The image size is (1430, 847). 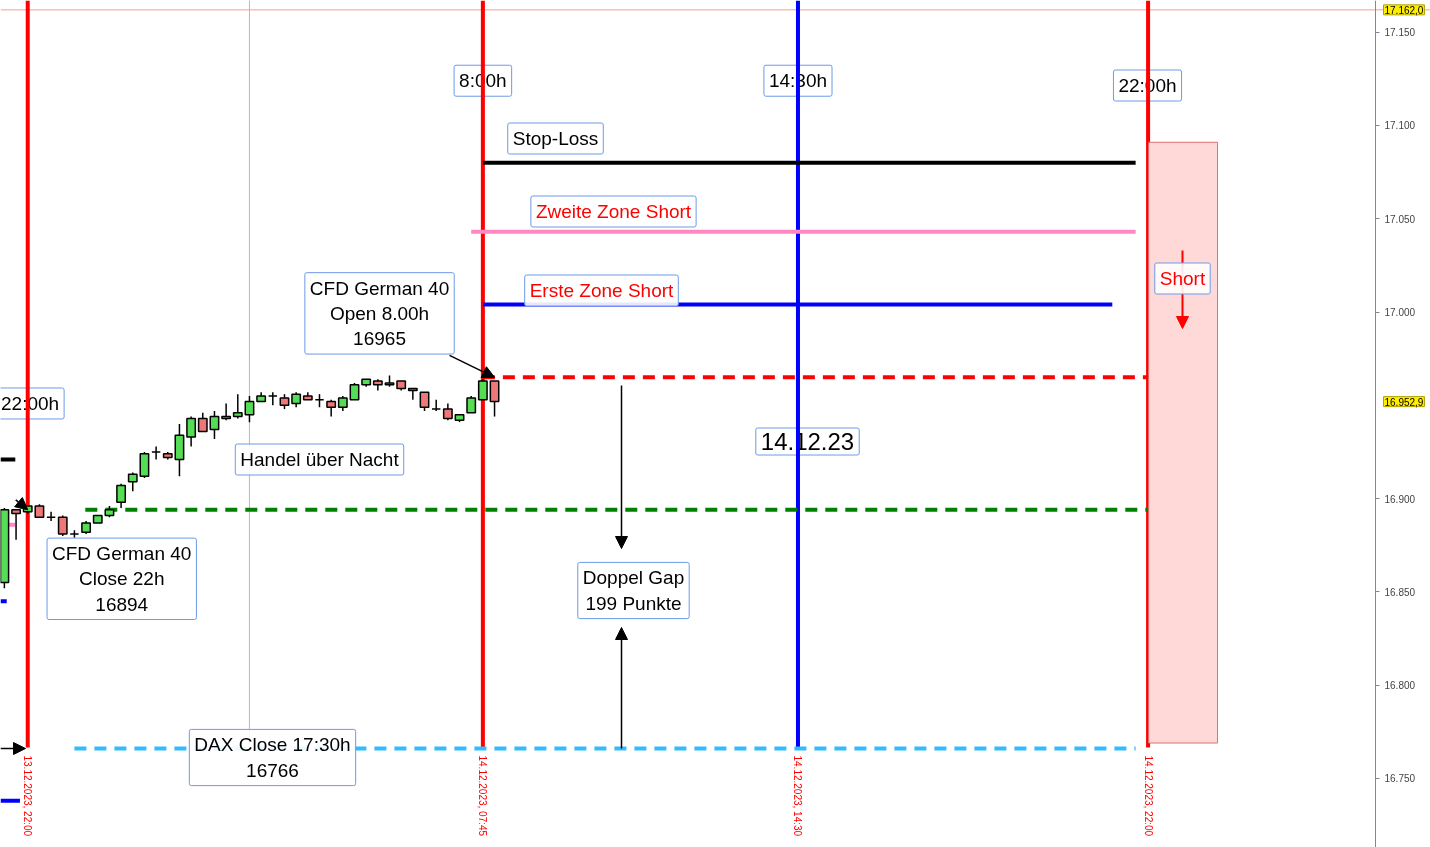 I want to click on y-tick-label: 16.850, so click(x=1400, y=592).